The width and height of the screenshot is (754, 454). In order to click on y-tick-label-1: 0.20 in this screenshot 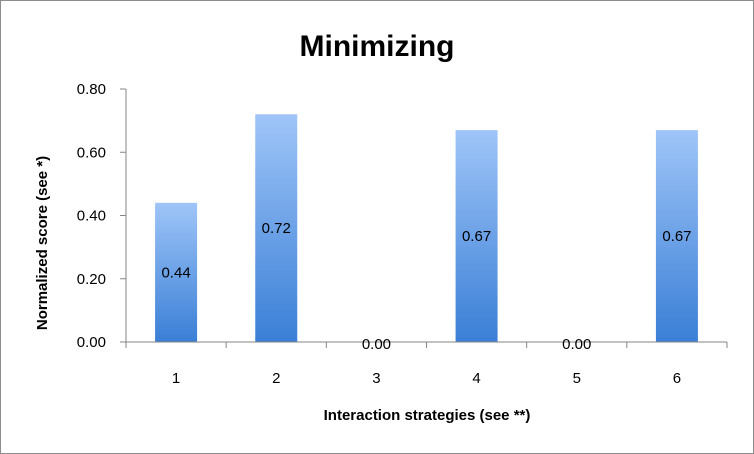, I will do `click(91, 279)`.